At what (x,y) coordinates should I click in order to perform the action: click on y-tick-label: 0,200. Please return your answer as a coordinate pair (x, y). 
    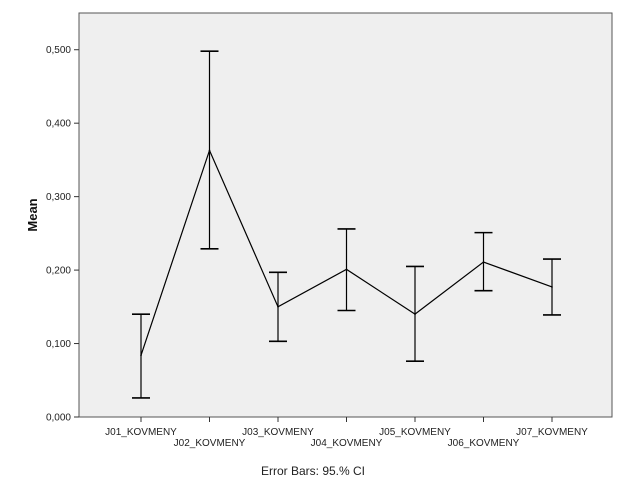
    Looking at the image, I should click on (58, 271).